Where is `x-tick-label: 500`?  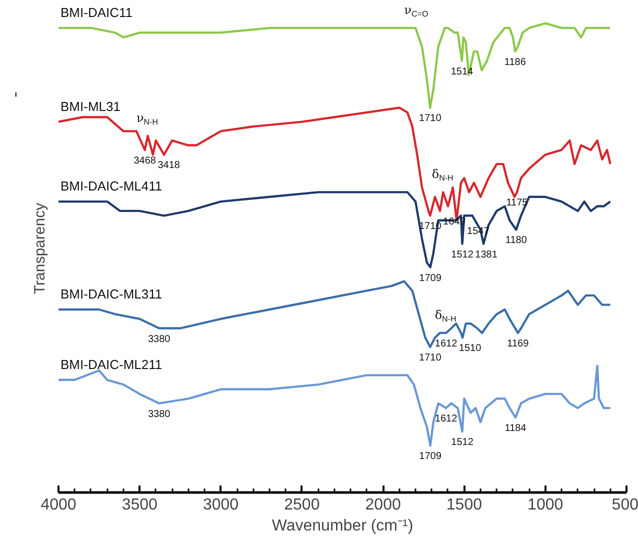
x-tick-label: 500 is located at coordinates (625, 505).